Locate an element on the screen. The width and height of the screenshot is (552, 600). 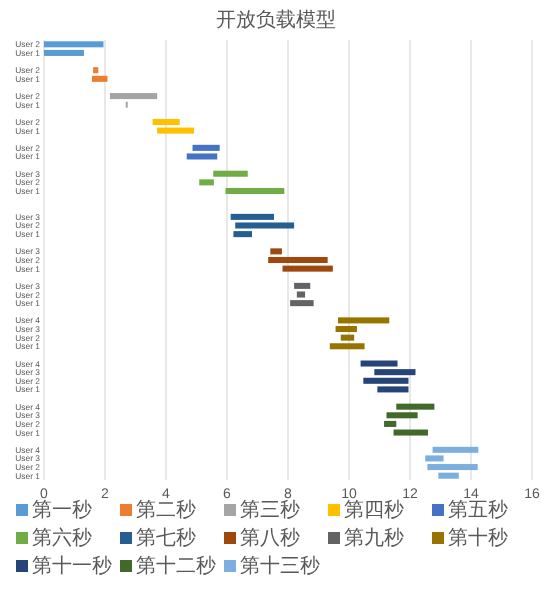
legend-label: 第十一秒 is located at coordinates (72, 566).